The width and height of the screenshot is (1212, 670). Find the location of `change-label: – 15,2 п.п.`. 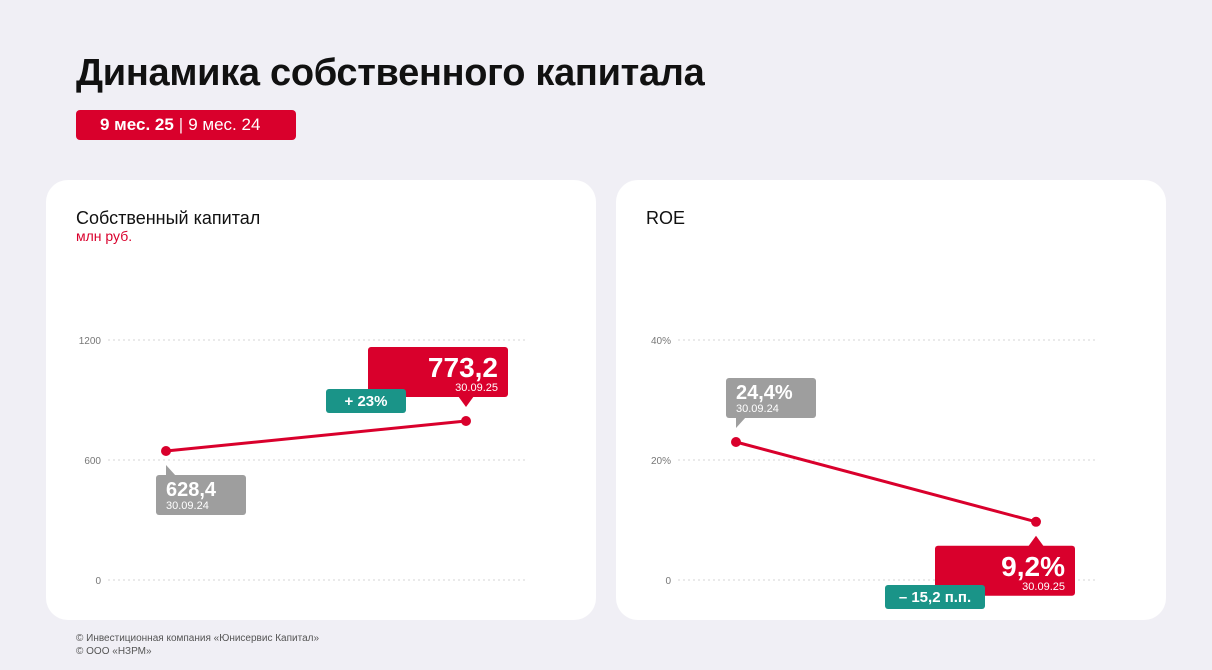

change-label: – 15,2 п.п. is located at coordinates (935, 597).